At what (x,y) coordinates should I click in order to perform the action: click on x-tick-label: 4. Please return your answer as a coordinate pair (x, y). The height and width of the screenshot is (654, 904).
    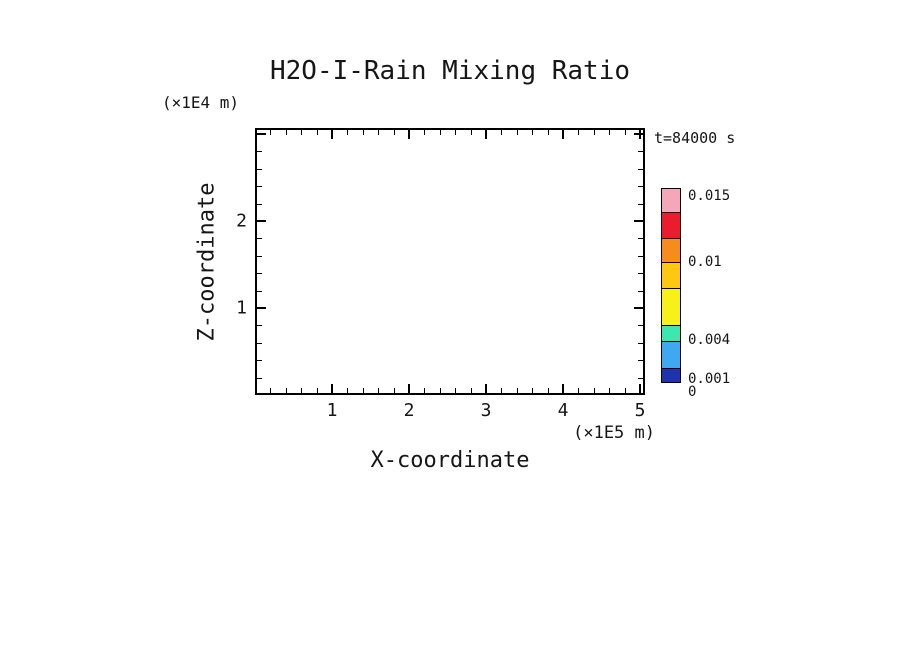
    Looking at the image, I should click on (563, 410).